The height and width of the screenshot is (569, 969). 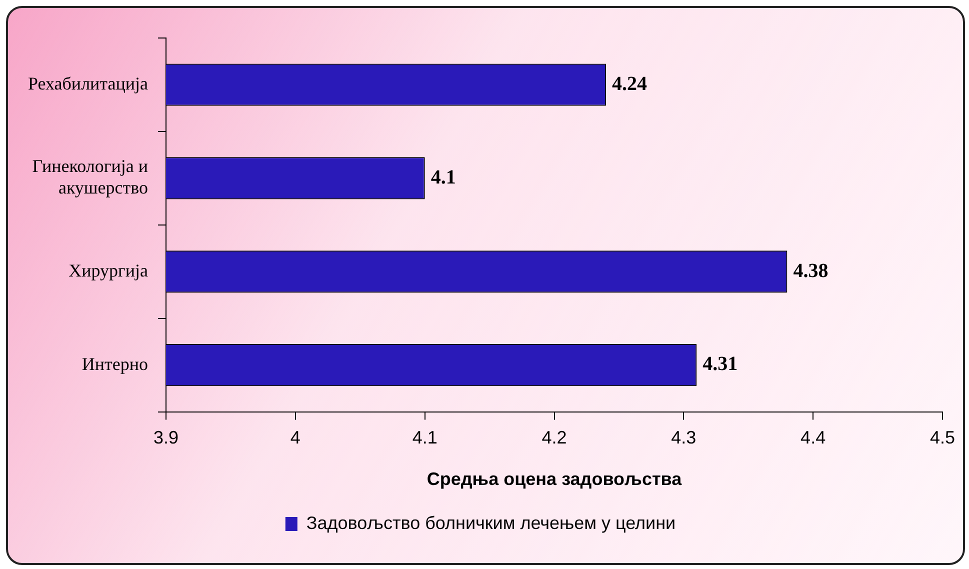 I want to click on x-tick-label: 3.9, so click(x=166, y=438).